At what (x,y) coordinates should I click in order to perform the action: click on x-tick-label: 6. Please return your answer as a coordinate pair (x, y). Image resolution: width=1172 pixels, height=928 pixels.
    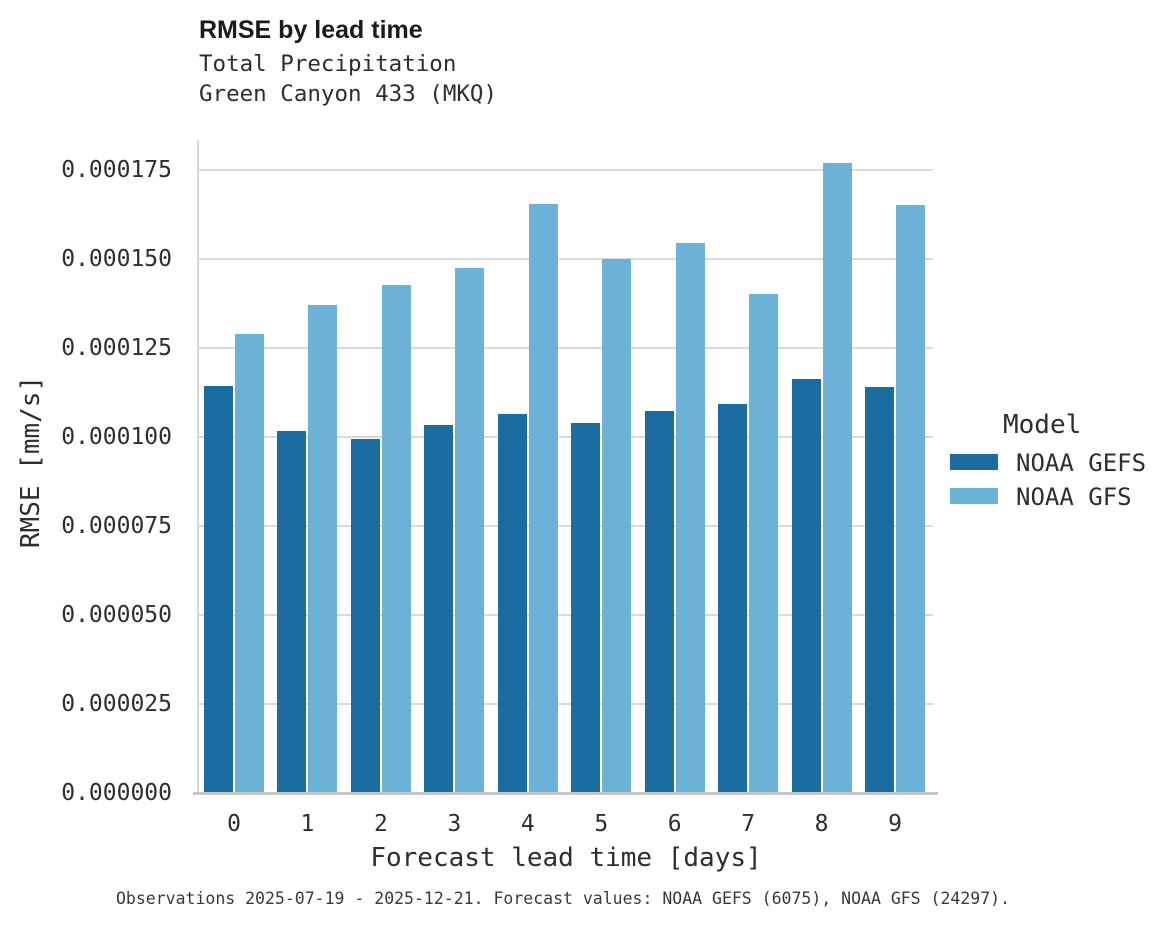
    Looking at the image, I should click on (674, 824).